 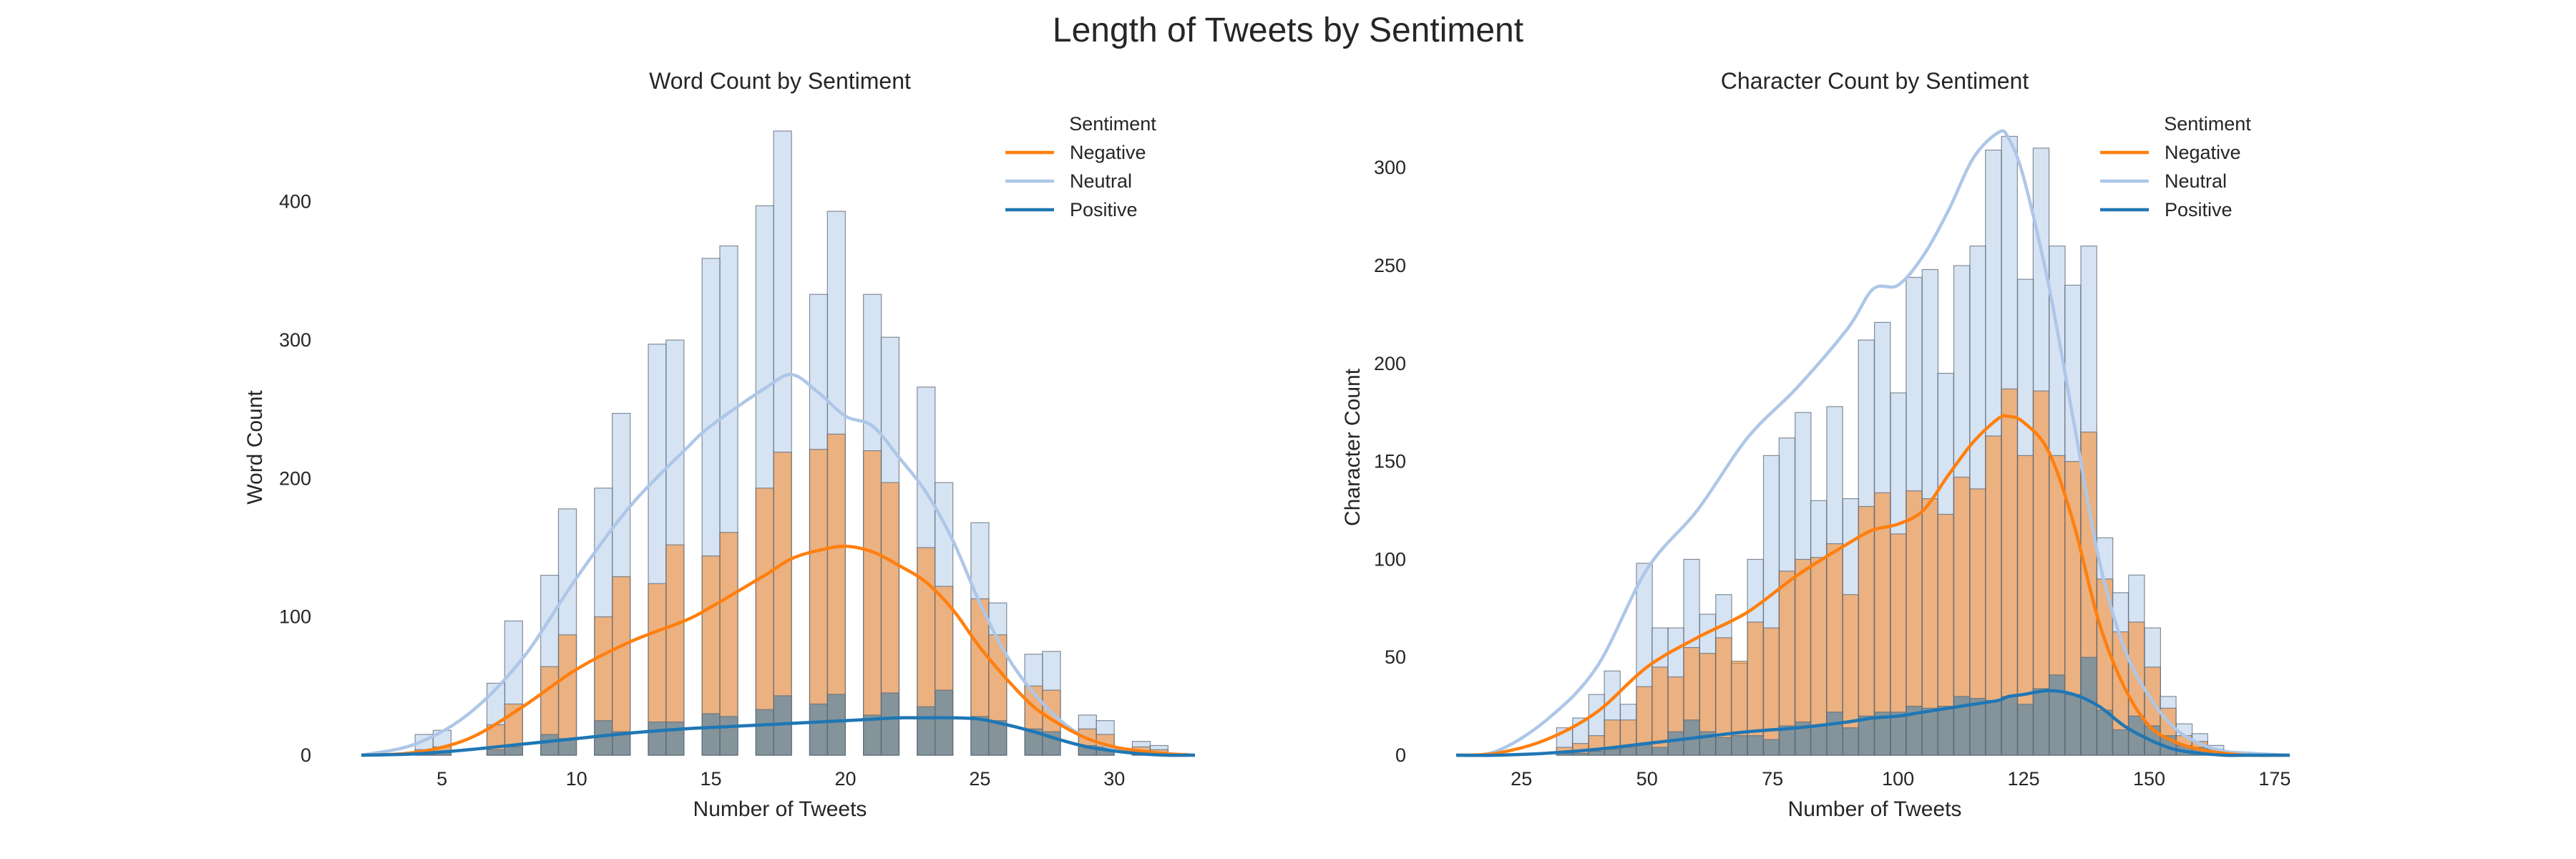 What do you see at coordinates (1390, 363) in the screenshot?
I see `character-count-ytick-label: 200` at bounding box center [1390, 363].